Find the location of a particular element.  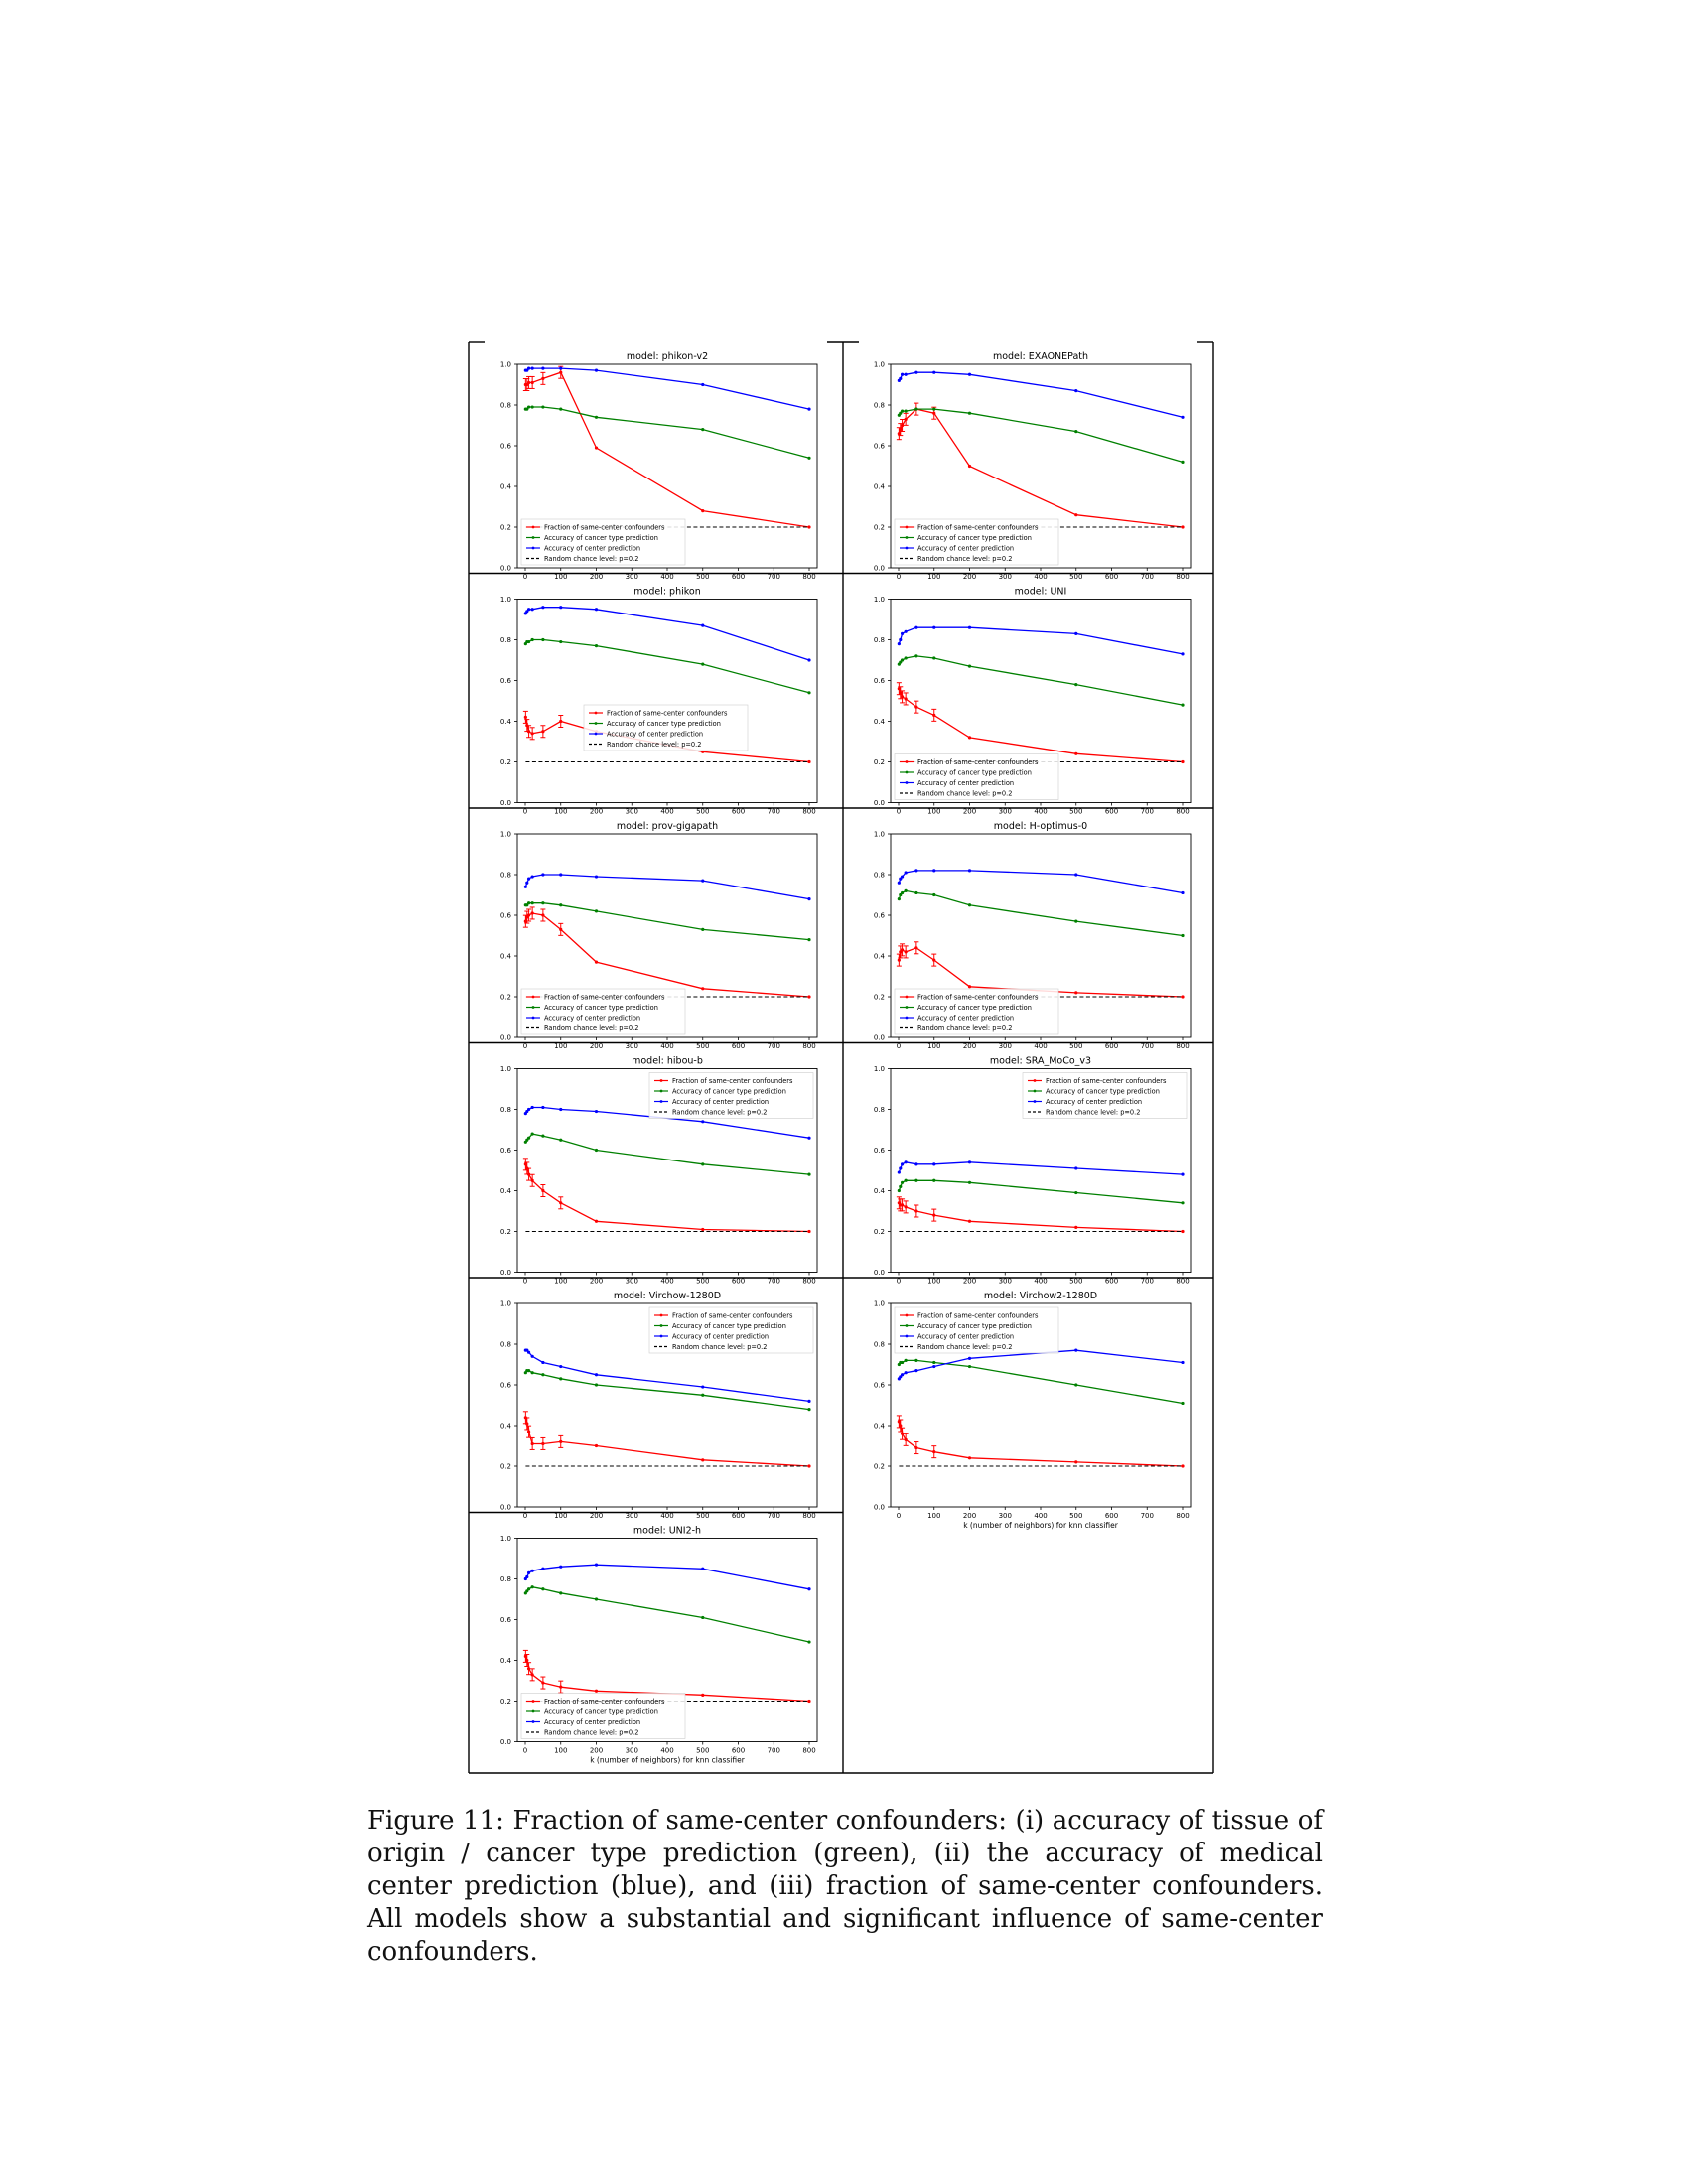

chart-title: model: H-optimus-0 is located at coordinates (1040, 826).